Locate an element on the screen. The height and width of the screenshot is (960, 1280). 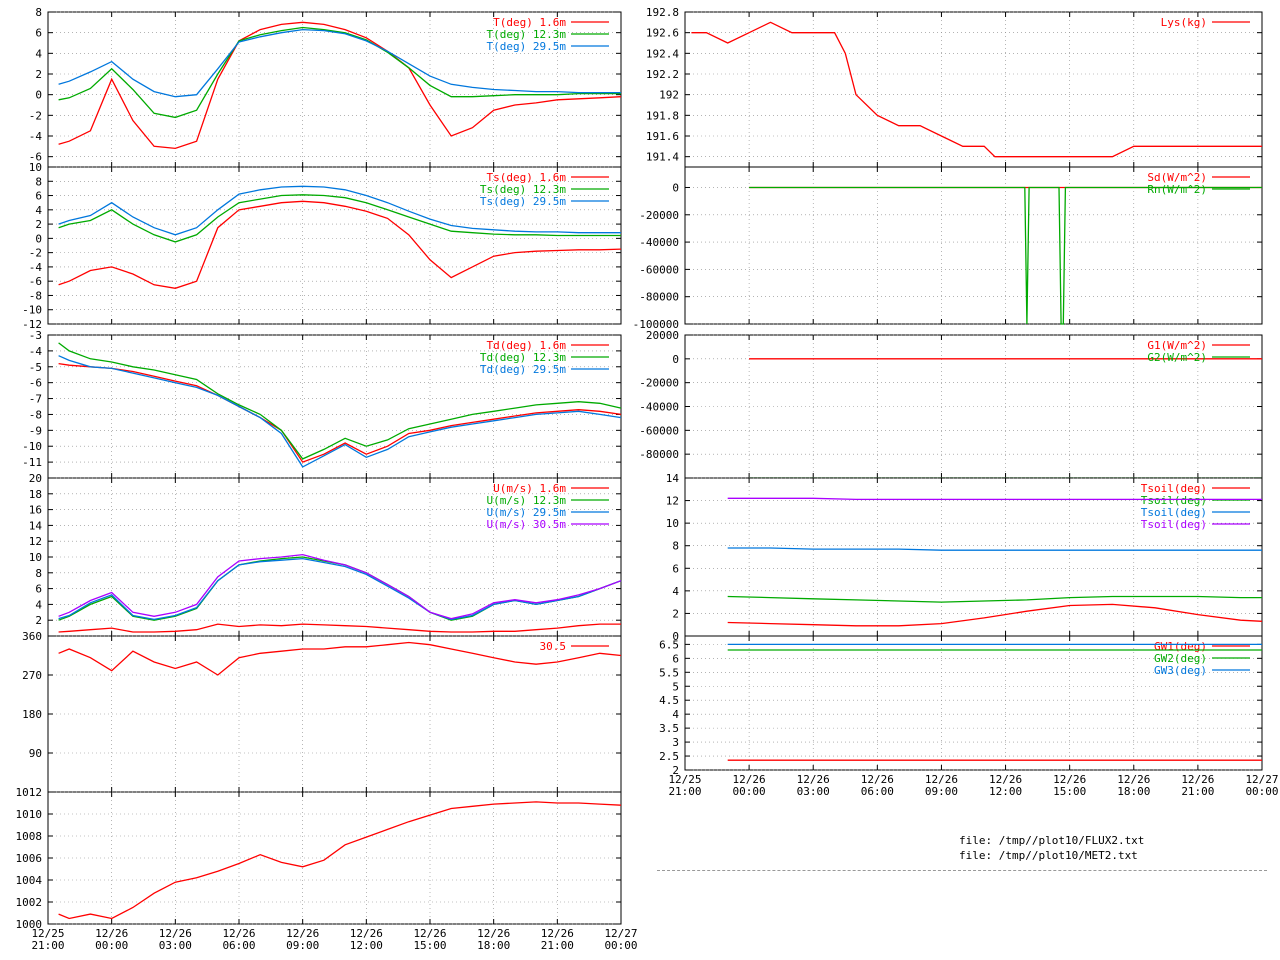
y-tick-label: -80000 is located at coordinates (659, 454).